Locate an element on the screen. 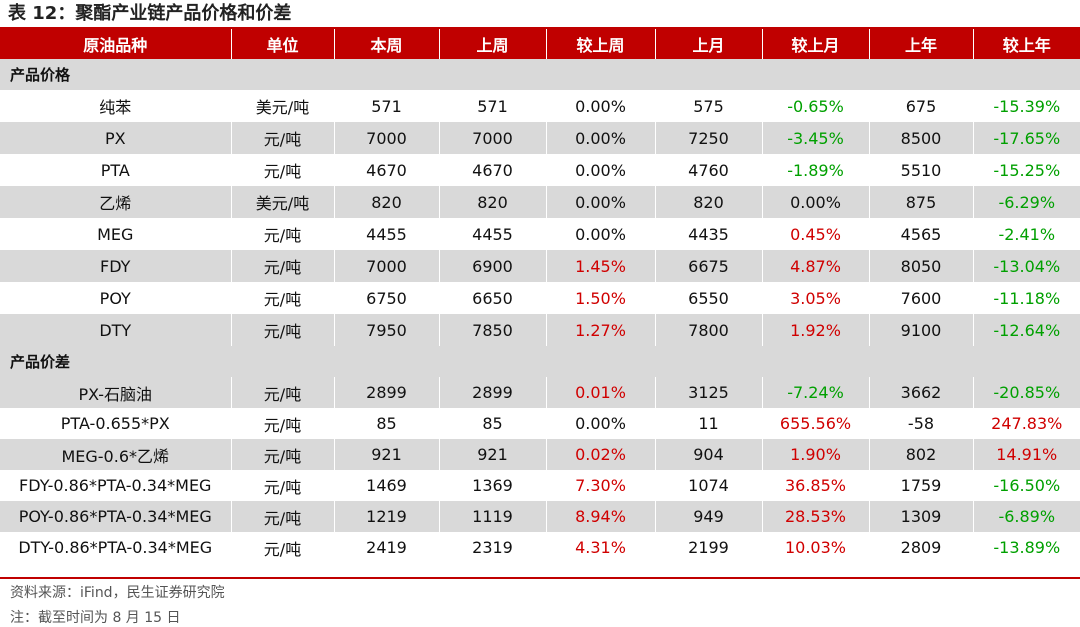 The height and width of the screenshot is (627, 1080). cell-last-month: 820 is located at coordinates (709, 202).